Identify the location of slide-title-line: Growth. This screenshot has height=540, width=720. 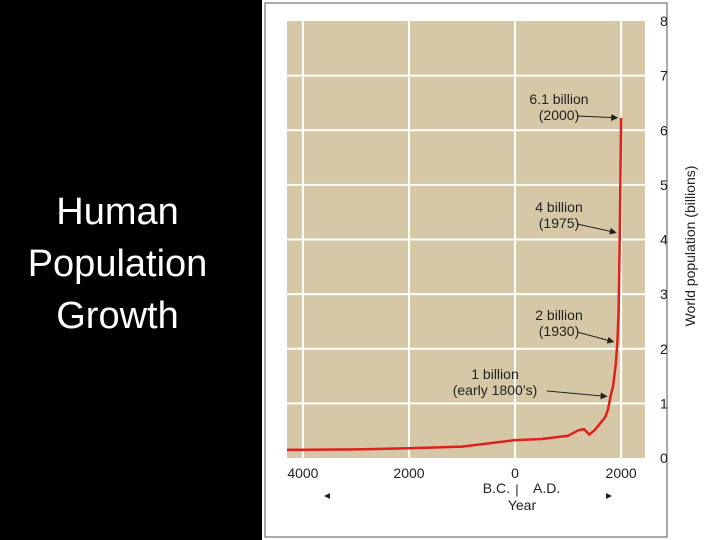
(117, 316).